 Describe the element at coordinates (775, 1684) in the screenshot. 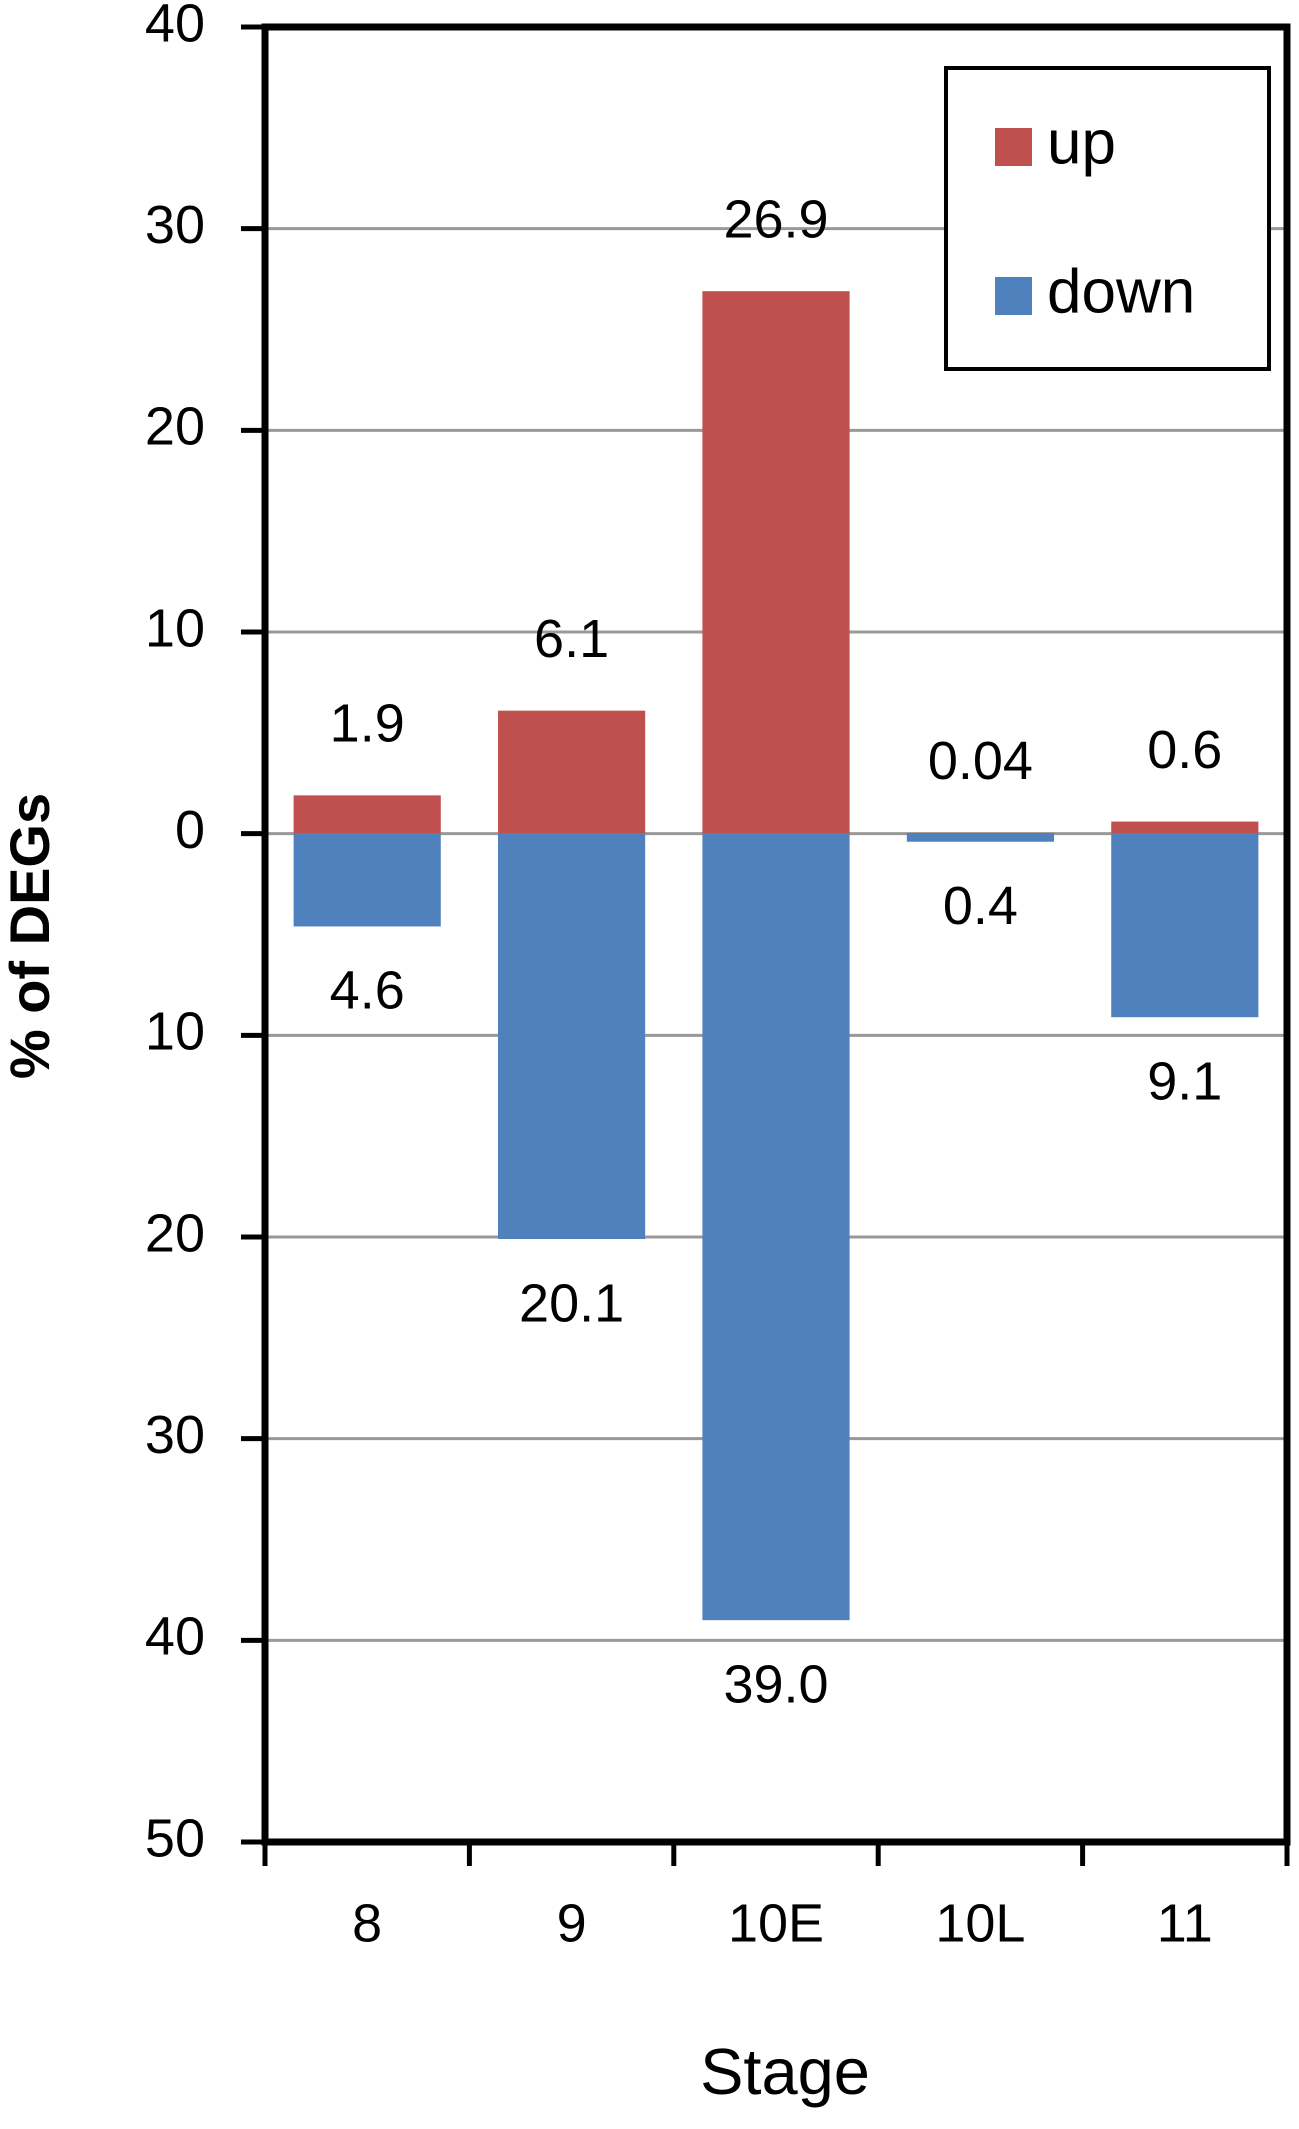

I see `data-label: 39.0` at that location.